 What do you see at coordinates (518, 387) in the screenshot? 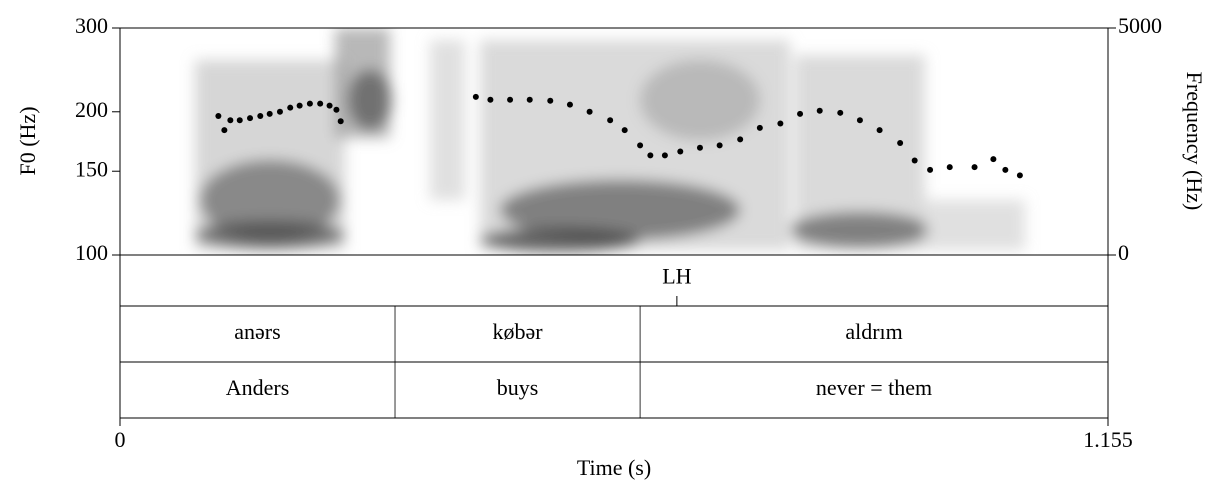
I see `tier-label: buys` at bounding box center [518, 387].